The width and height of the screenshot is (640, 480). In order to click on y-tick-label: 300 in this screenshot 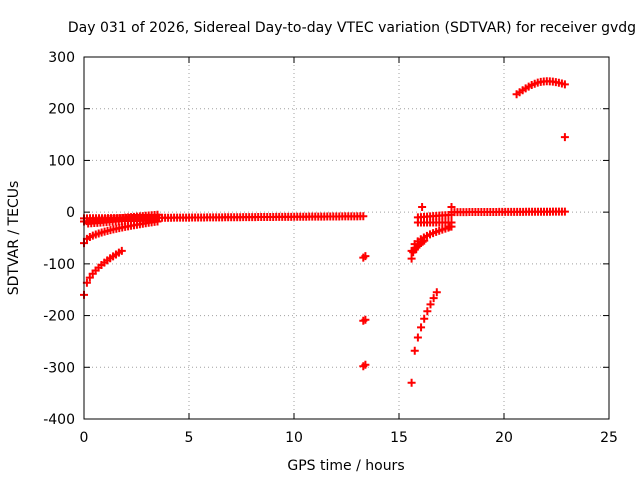, I will do `click(61, 58)`.